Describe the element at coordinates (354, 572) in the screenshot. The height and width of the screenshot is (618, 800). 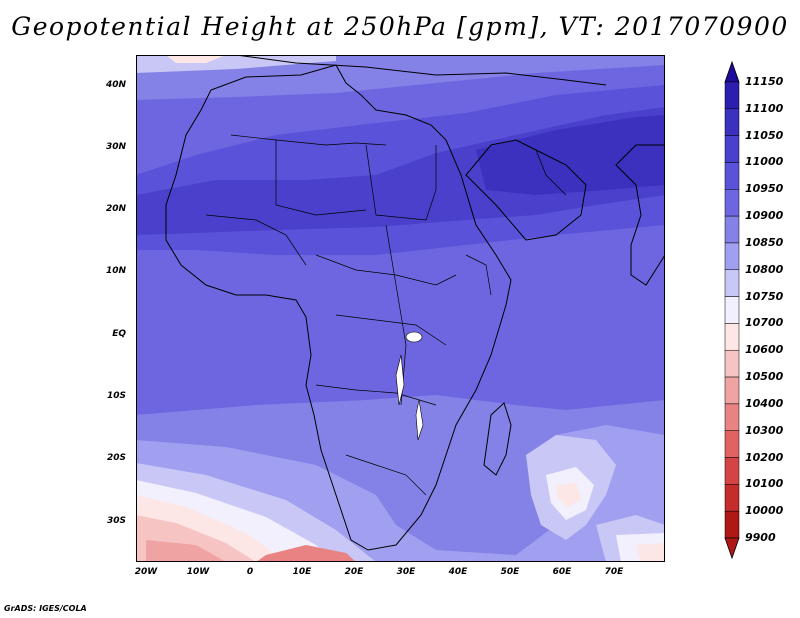
I see `lon-label-20e: 20E` at that location.